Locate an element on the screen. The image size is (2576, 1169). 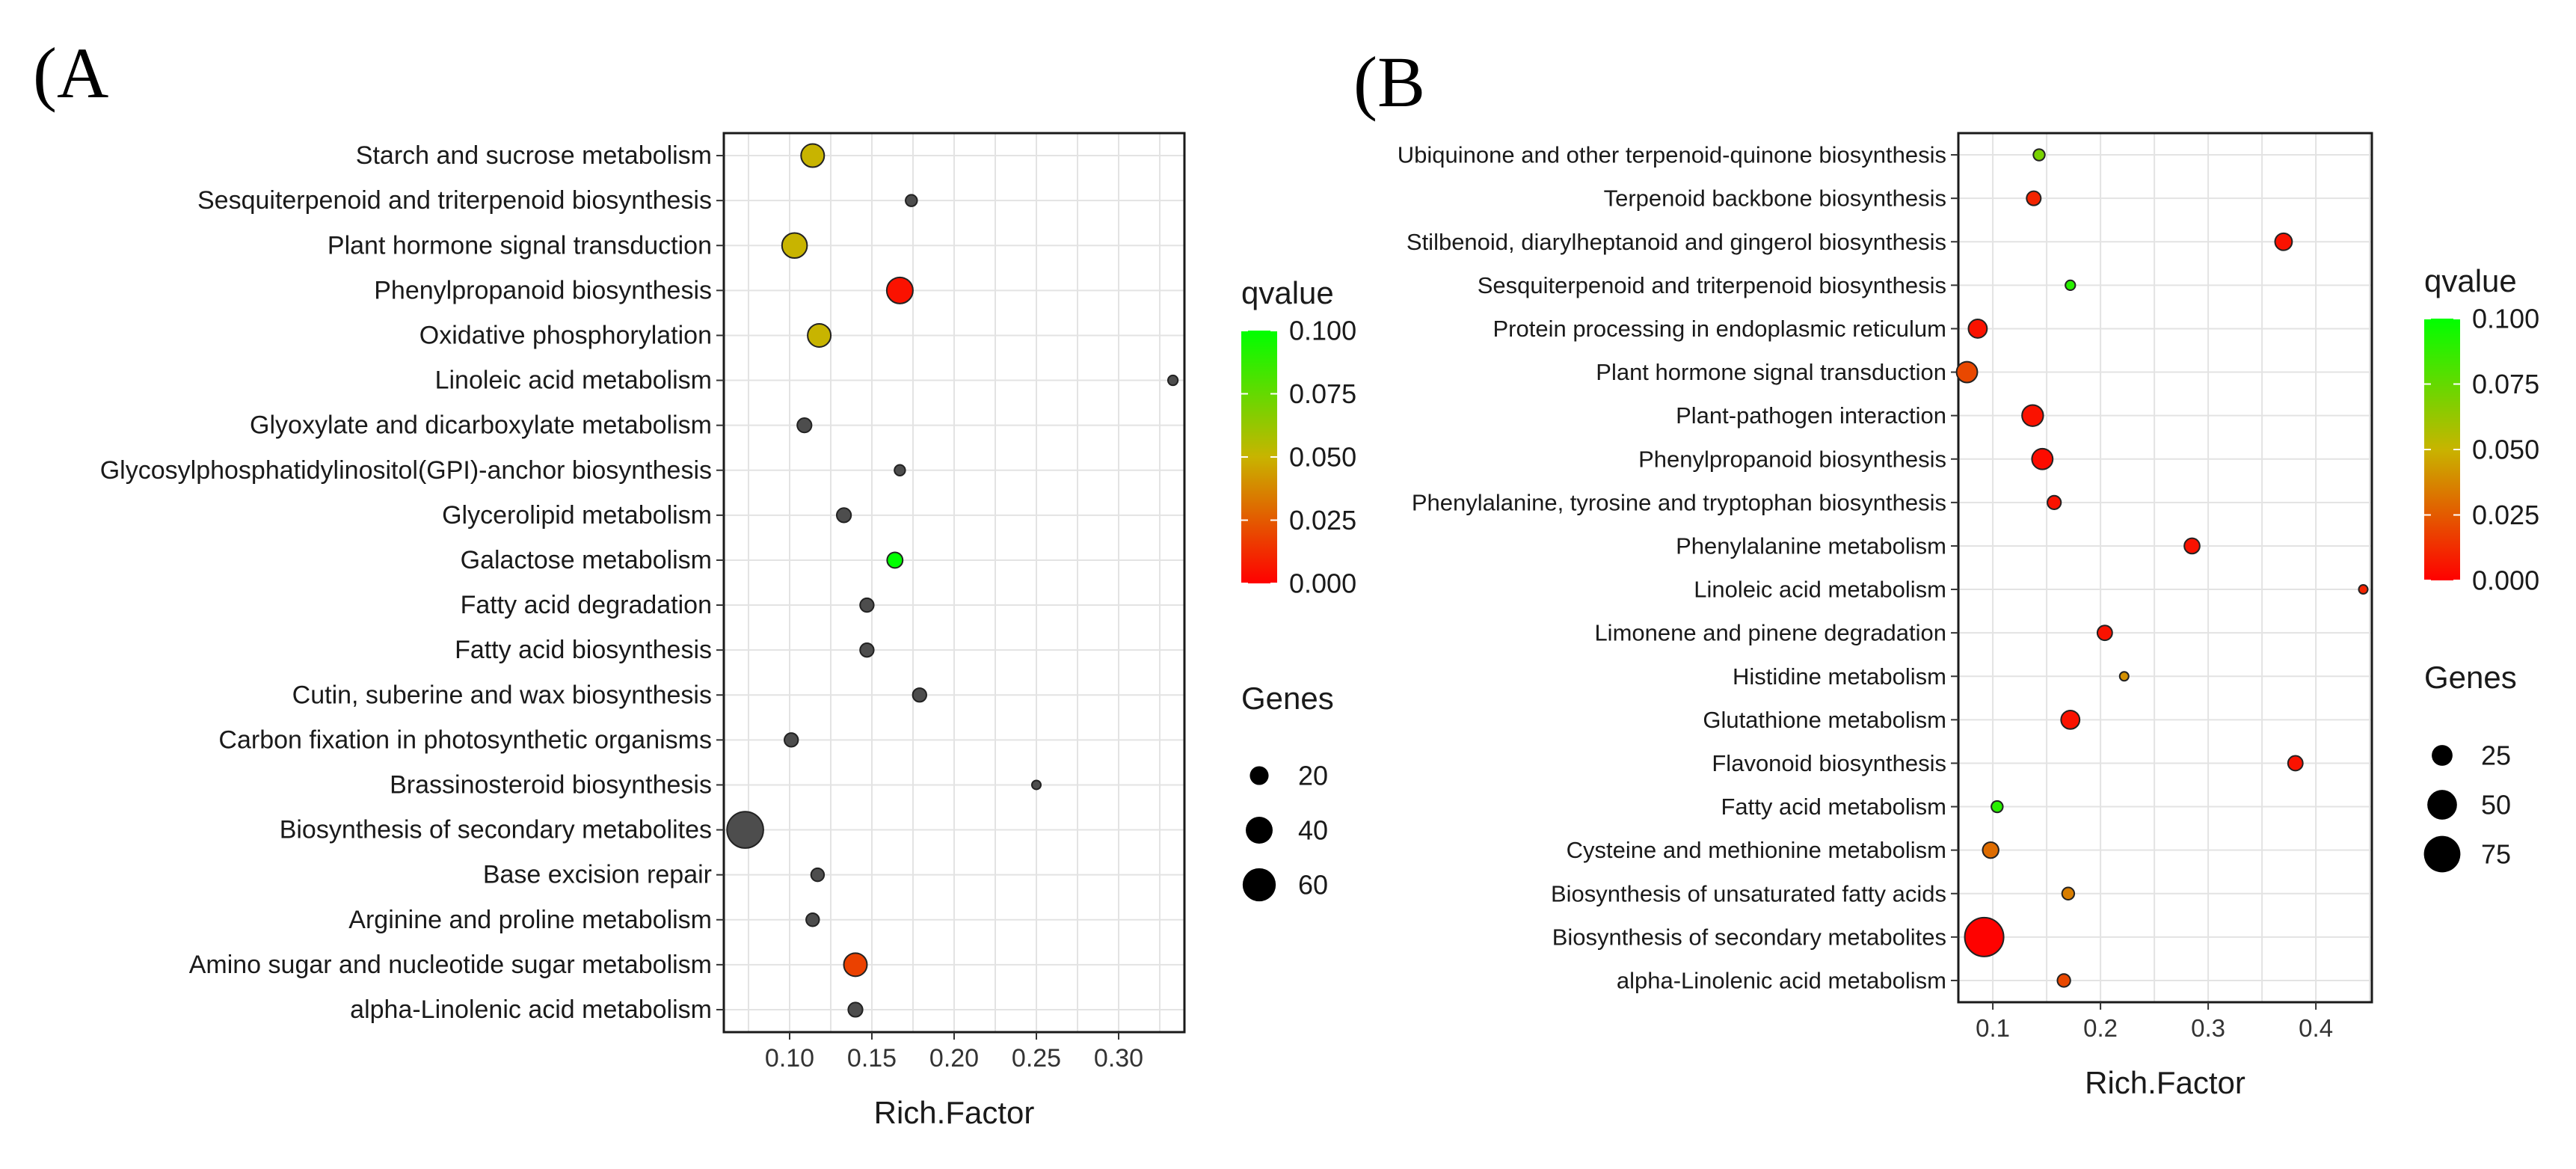
panel-b-pathway-label: Fatty acid metabolism is located at coordinates (1834, 807).